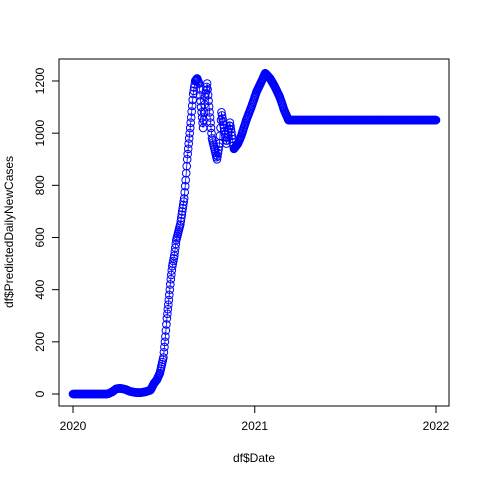  Describe the element at coordinates (73, 426) in the screenshot. I see `x-tick-label: 2020` at that location.